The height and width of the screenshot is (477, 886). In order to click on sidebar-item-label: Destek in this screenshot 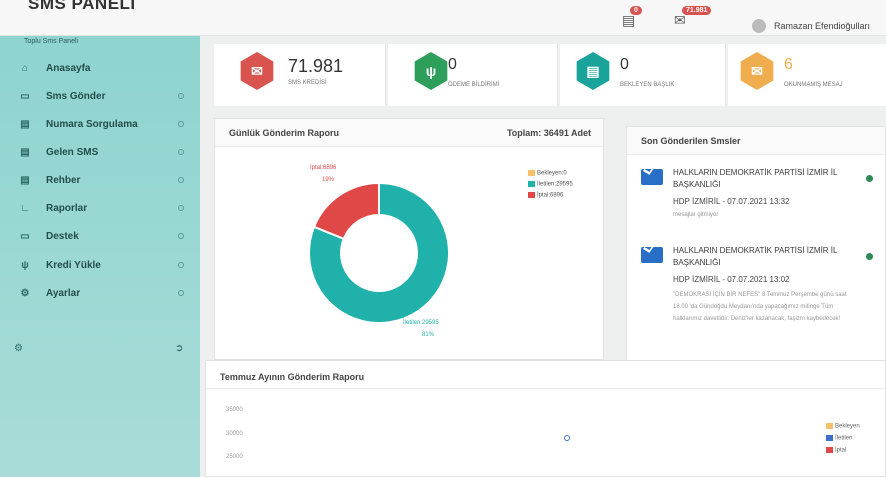, I will do `click(62, 236)`.